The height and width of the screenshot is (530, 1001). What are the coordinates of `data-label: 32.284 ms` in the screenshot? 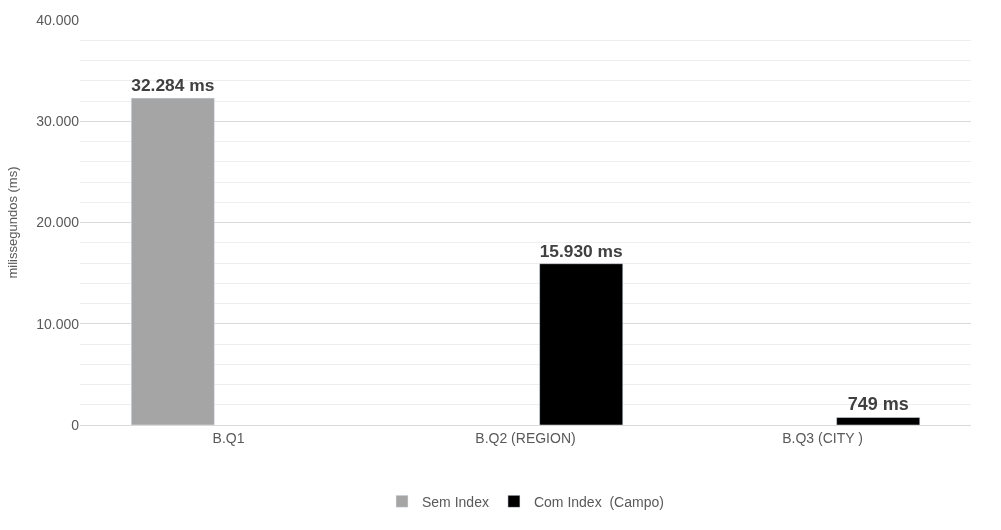 It's located at (173, 85).